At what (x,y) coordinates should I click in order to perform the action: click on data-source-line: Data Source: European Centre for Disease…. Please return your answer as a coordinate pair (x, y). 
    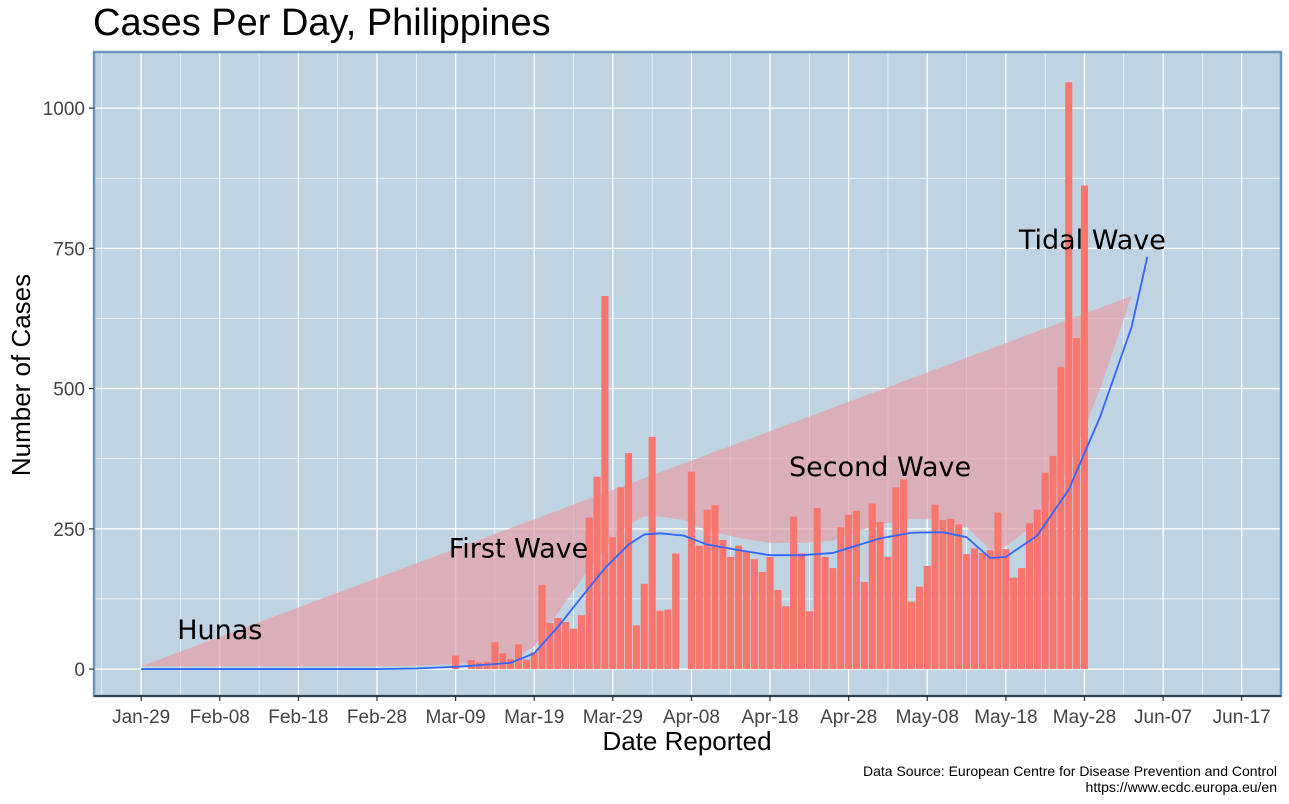
    Looking at the image, I should click on (1069, 771).